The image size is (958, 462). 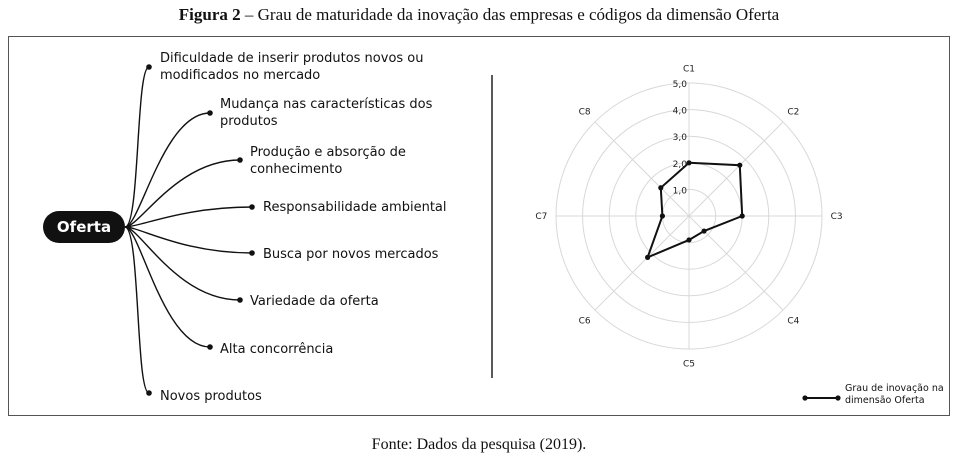 I want to click on tick-label: 1,0, so click(x=680, y=191).